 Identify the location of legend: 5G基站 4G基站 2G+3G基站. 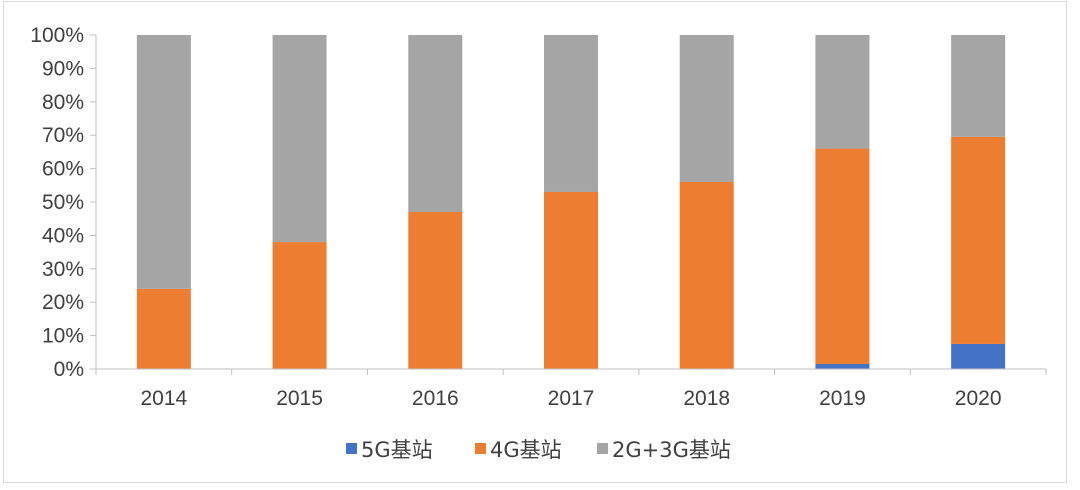
(538, 450).